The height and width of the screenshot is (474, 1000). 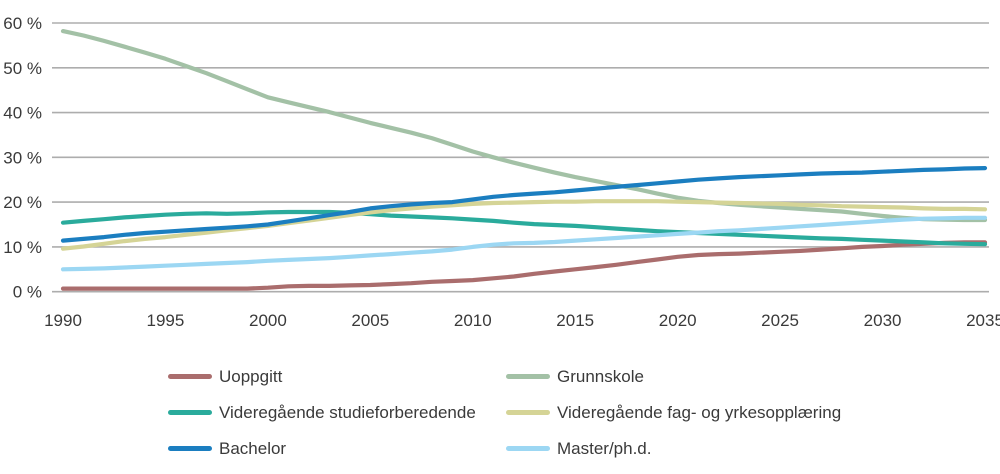 What do you see at coordinates (983, 320) in the screenshot?
I see `x-axis-label-2035: 2035` at bounding box center [983, 320].